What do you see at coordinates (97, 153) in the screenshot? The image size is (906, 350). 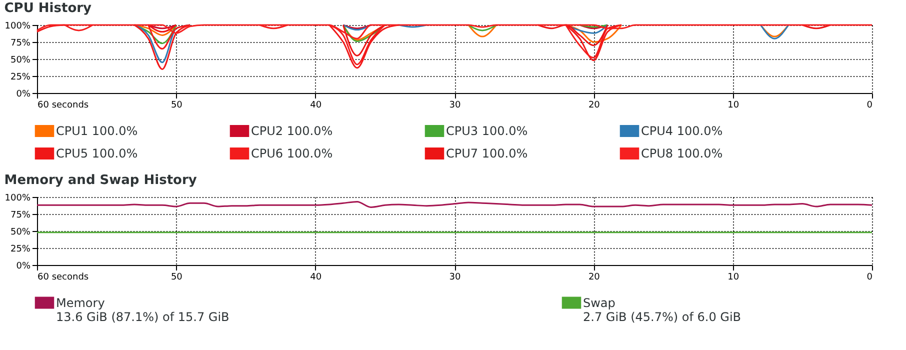 I see `legend-label: CPU5 100.0%` at bounding box center [97, 153].